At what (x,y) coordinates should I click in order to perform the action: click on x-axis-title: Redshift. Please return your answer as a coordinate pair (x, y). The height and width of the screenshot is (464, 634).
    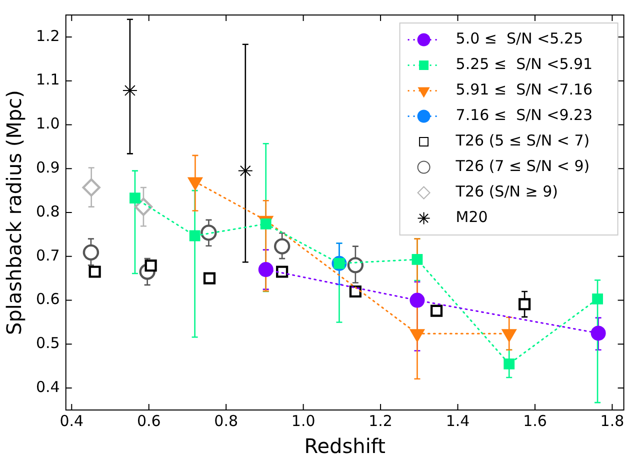
    Looking at the image, I should click on (345, 446).